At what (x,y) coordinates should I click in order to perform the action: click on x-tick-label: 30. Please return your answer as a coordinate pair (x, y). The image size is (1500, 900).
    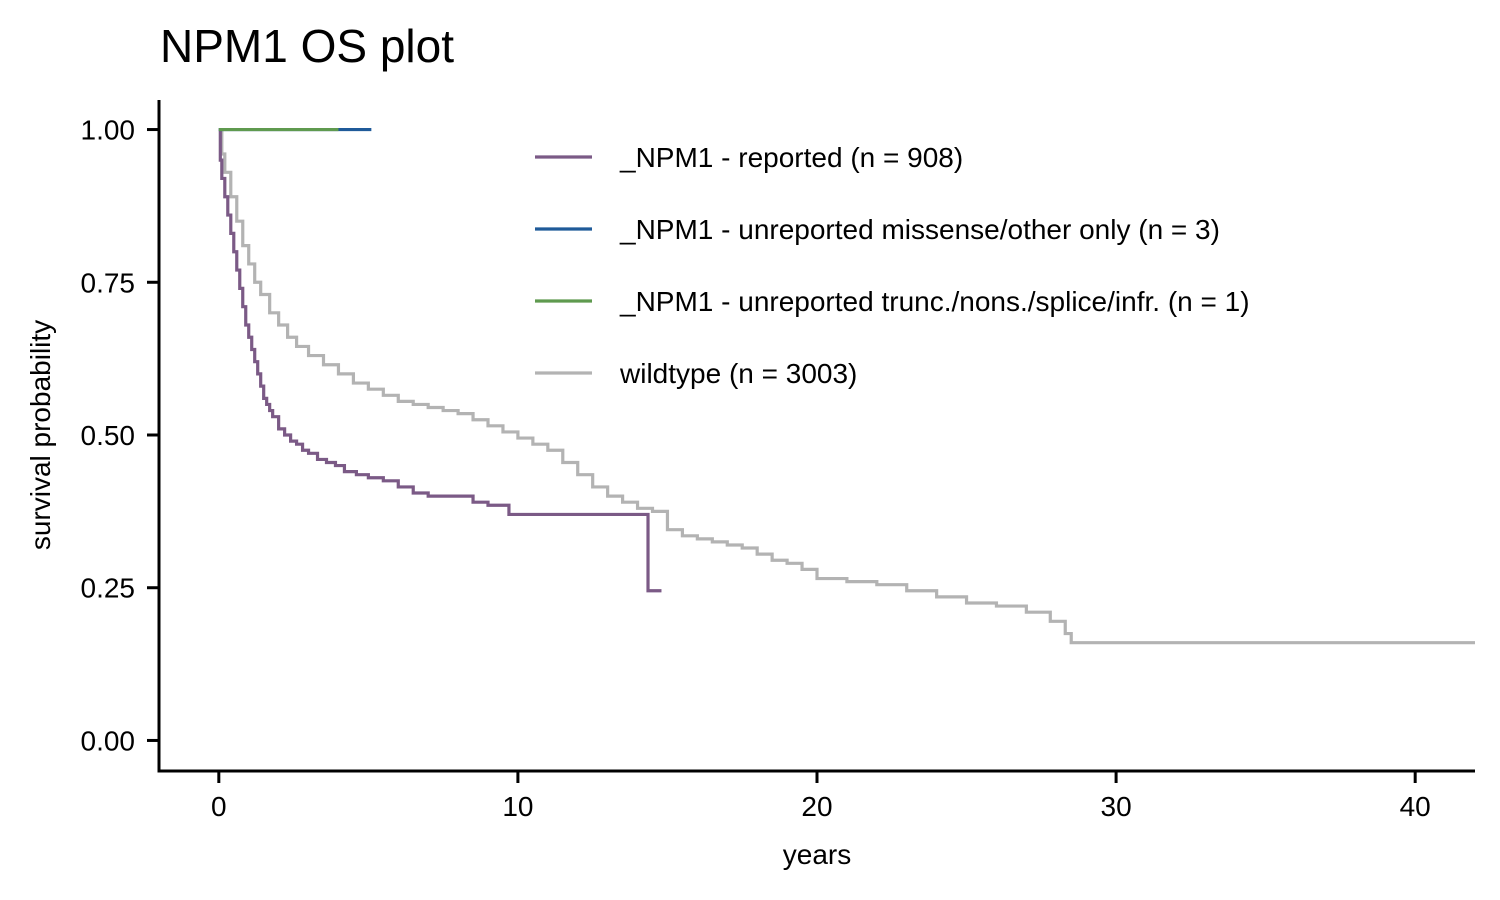
    Looking at the image, I should click on (1116, 806).